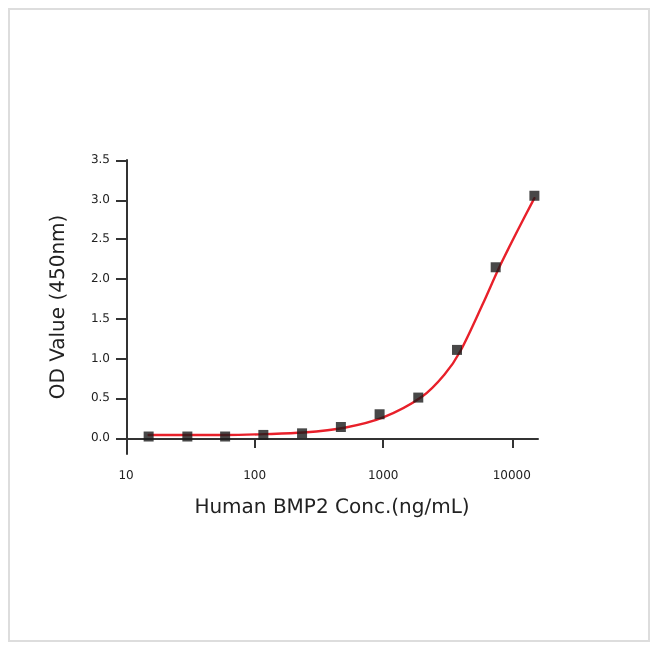 This screenshot has height=654, width=662. Describe the element at coordinates (59, 307) in the screenshot. I see `y-axis-title: OD Value (450nm)` at that location.